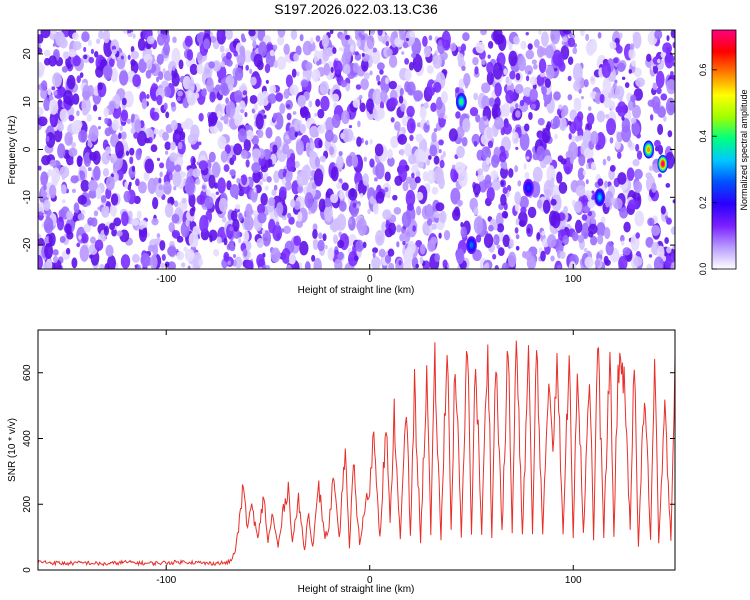 Image resolution: width=750 pixels, height=600 pixels. I want to click on colorbar-ticks: 0.0 0.2 0.4 0.6, so click(707, 169).